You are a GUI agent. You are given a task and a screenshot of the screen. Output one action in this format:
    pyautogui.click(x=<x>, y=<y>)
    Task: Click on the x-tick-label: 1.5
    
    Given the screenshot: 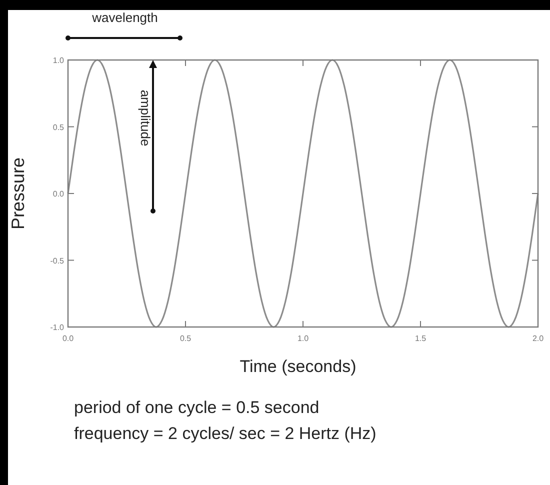 What is the action you would take?
    pyautogui.click(x=420, y=338)
    